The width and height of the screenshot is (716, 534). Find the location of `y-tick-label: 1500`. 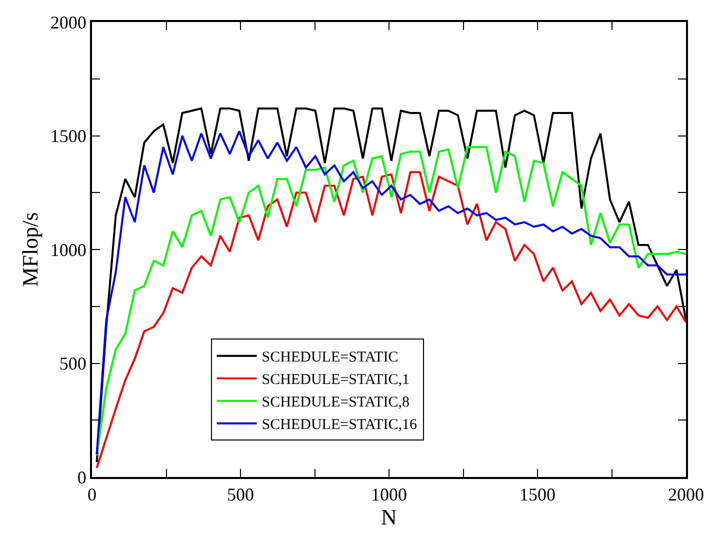

y-tick-label: 1500 is located at coordinates (68, 136).